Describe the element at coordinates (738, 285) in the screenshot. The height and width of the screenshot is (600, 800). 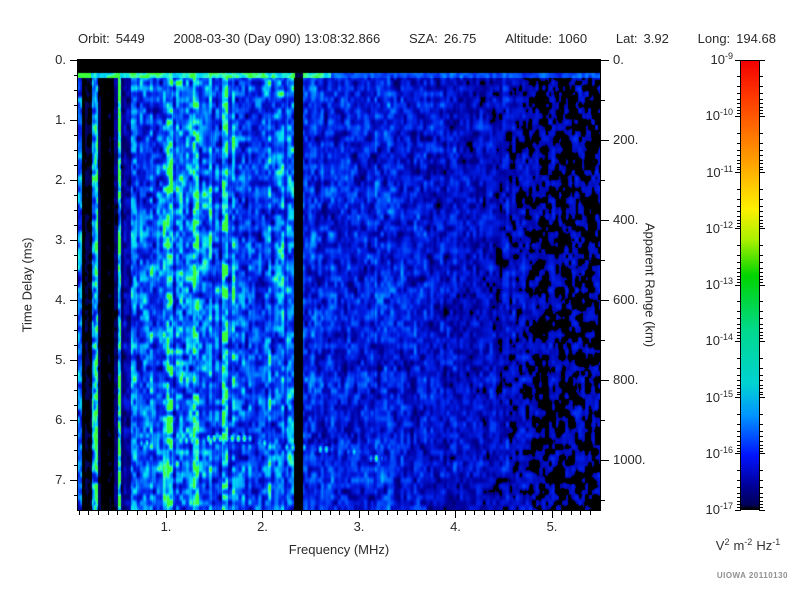
I see `colorbar-major-tick-left` at that location.